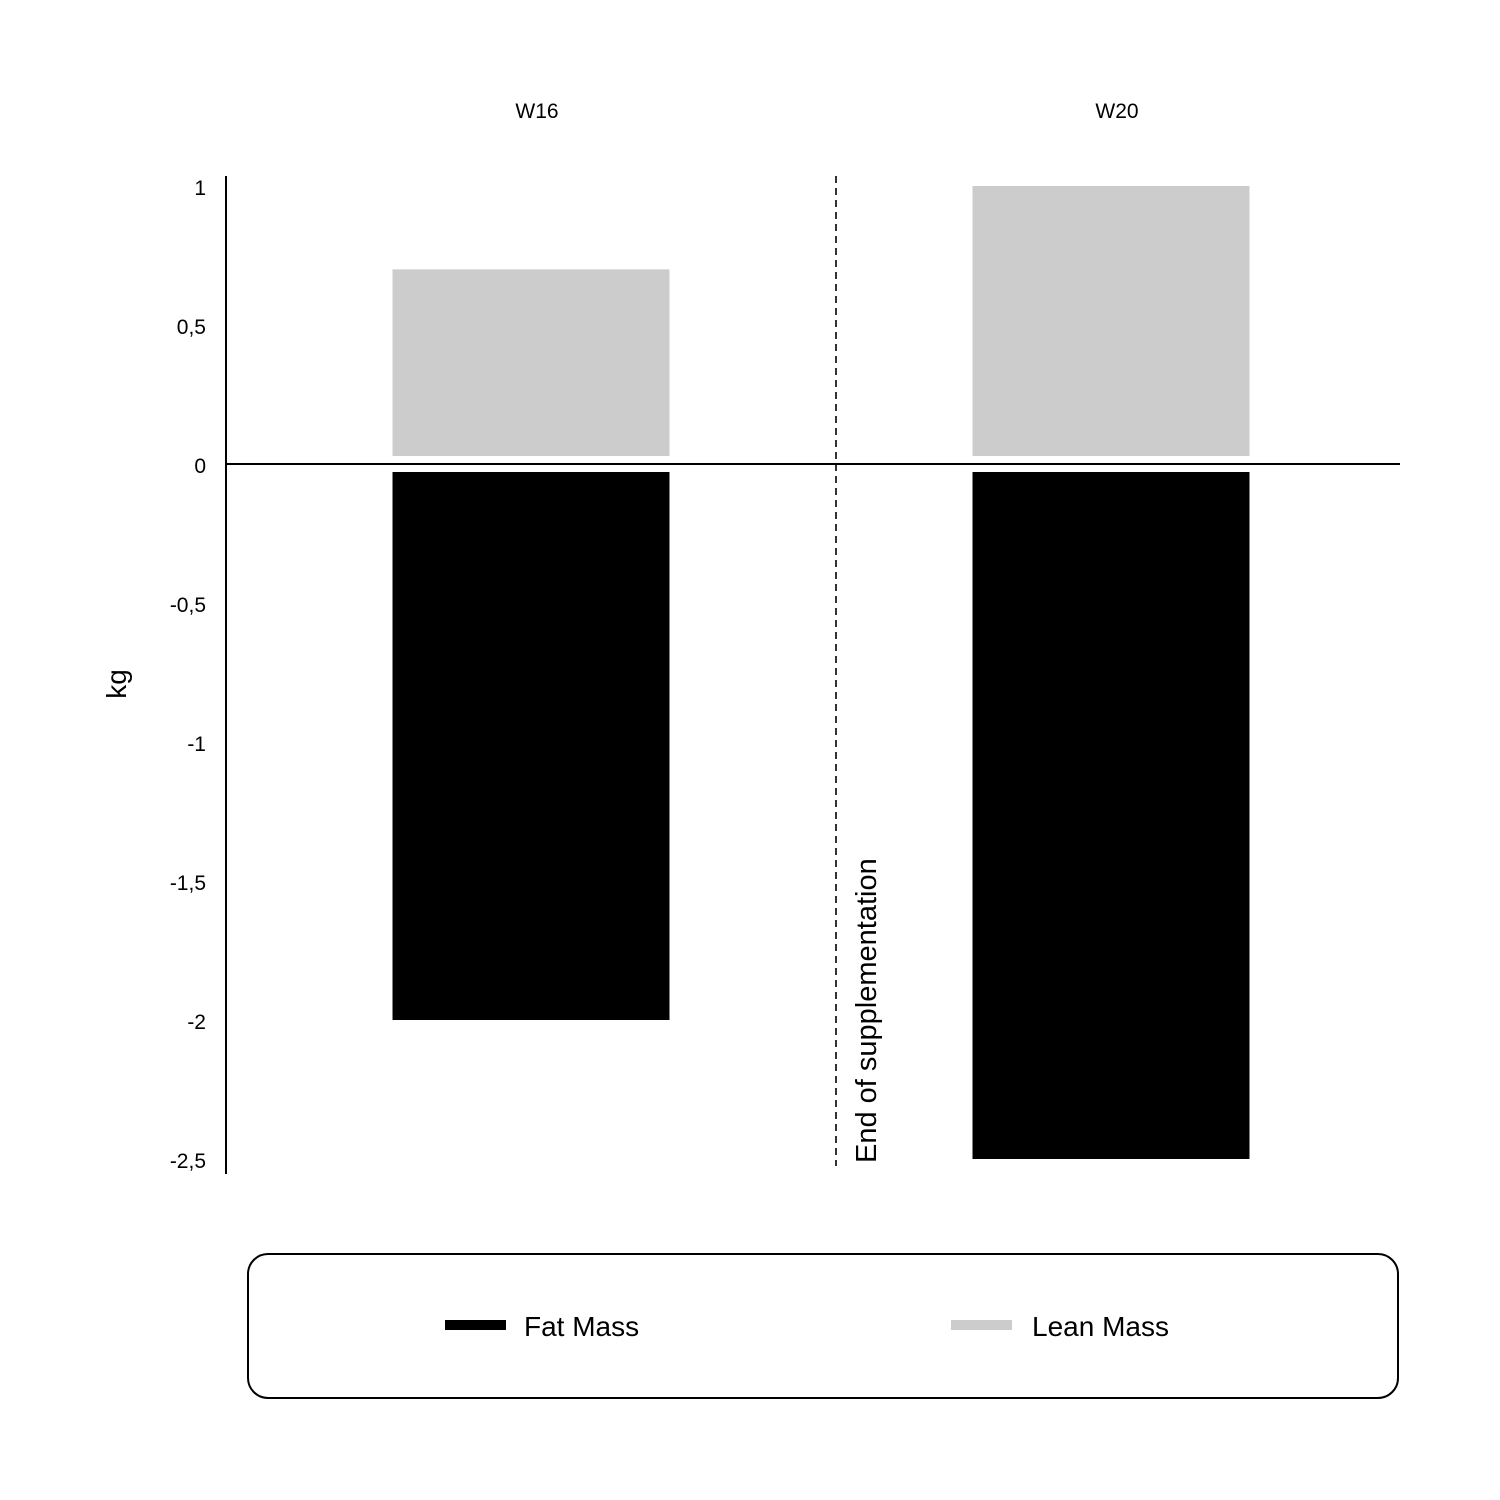  I want to click on category-label-w16: W16, so click(536, 111).